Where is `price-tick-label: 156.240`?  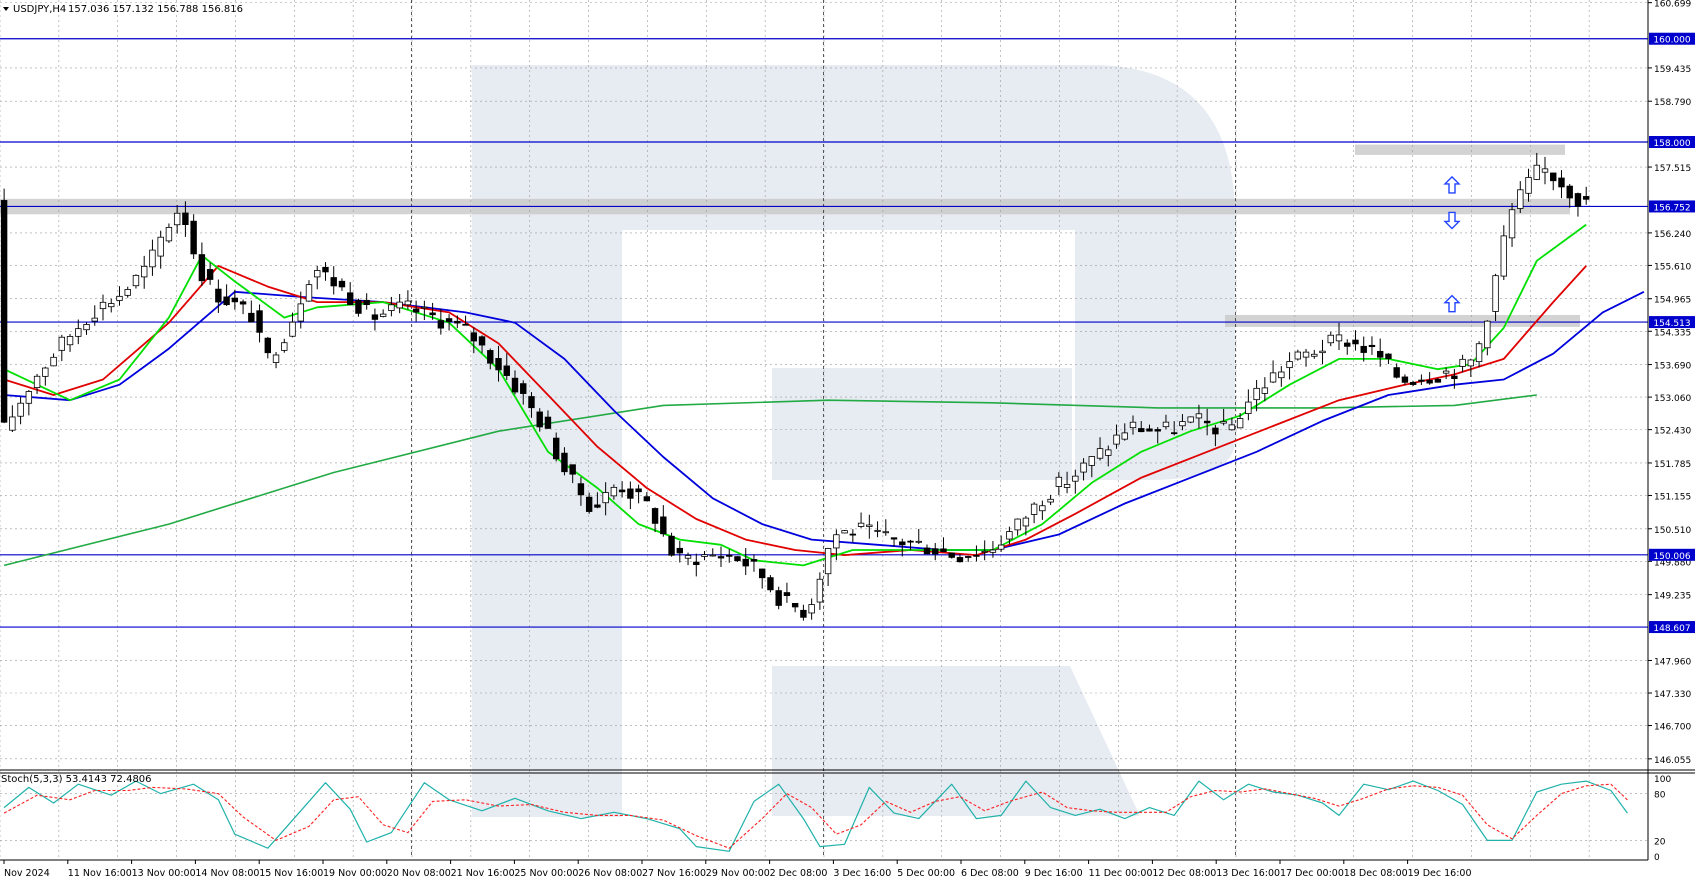
price-tick-label: 156.240 is located at coordinates (1672, 235).